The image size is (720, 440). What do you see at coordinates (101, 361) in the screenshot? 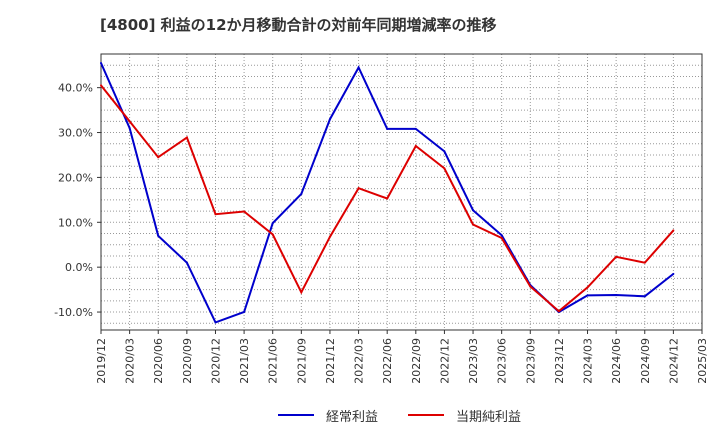
I see `x-tick-label: 2019/12` at bounding box center [101, 361].